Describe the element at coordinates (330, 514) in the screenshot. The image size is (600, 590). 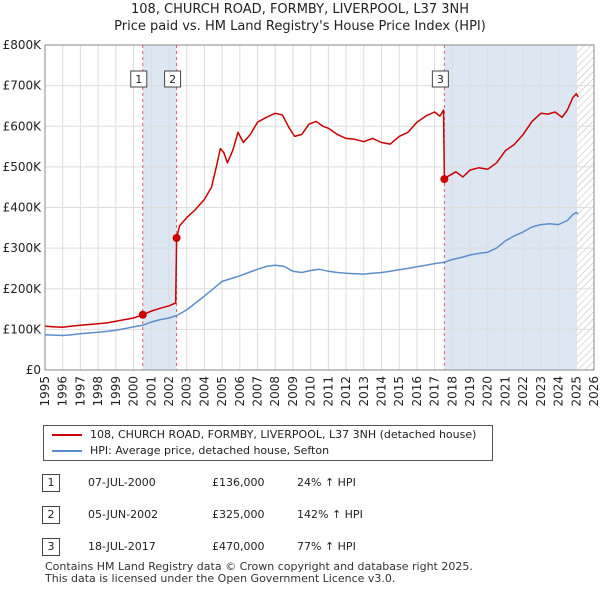
I see `transaction-hpi: 142% ↑ HPI` at that location.